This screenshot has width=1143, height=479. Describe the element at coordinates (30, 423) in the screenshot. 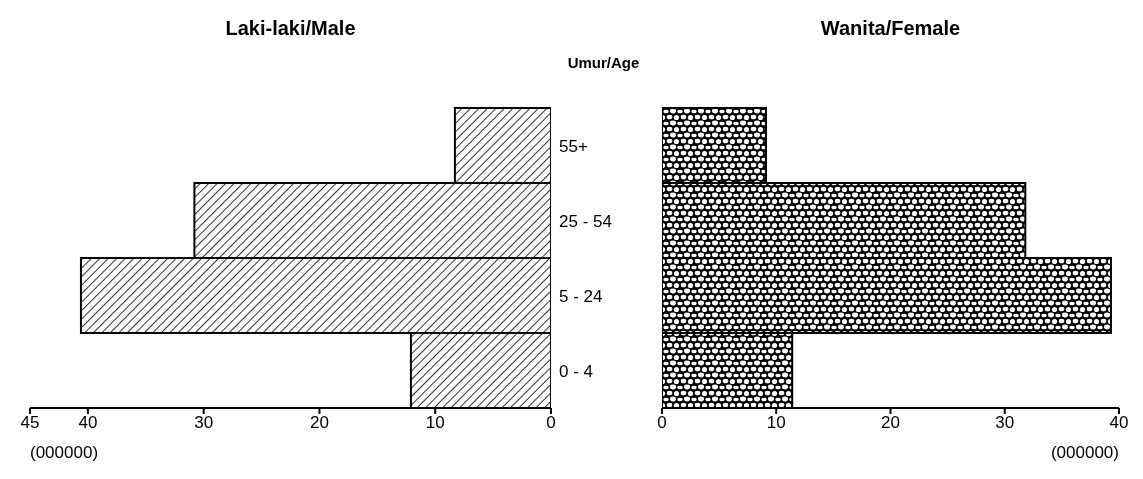

I see `x-tick-label: 45` at that location.